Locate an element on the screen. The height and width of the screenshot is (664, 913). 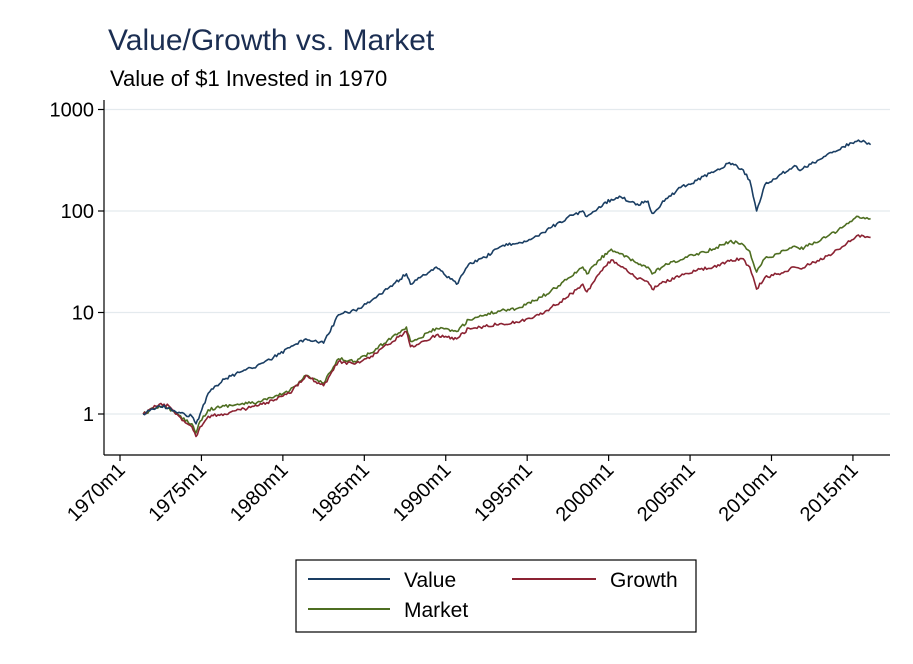
x-tick-label: 1970m1 is located at coordinates (96, 492).